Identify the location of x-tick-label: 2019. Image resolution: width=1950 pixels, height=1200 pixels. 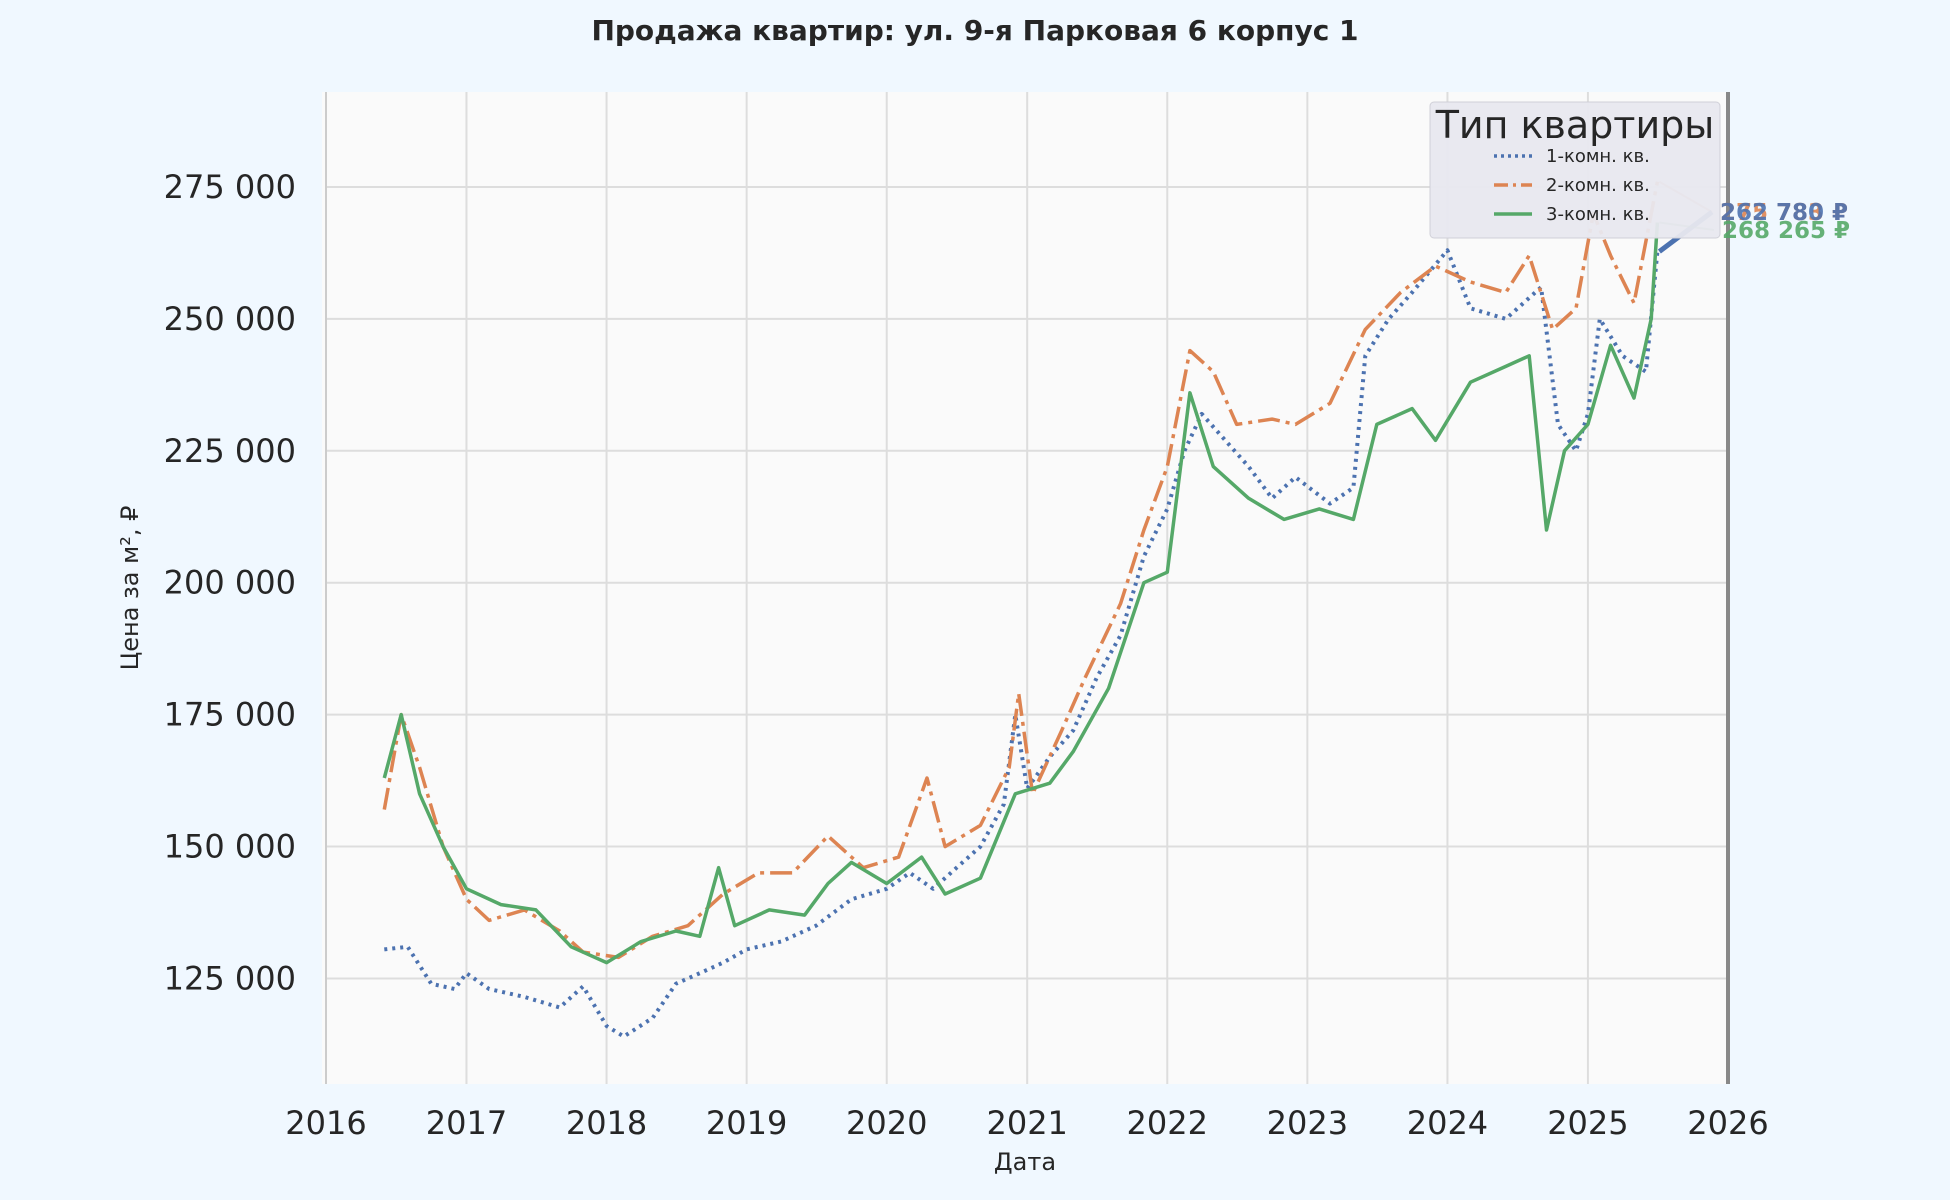
(746, 1123).